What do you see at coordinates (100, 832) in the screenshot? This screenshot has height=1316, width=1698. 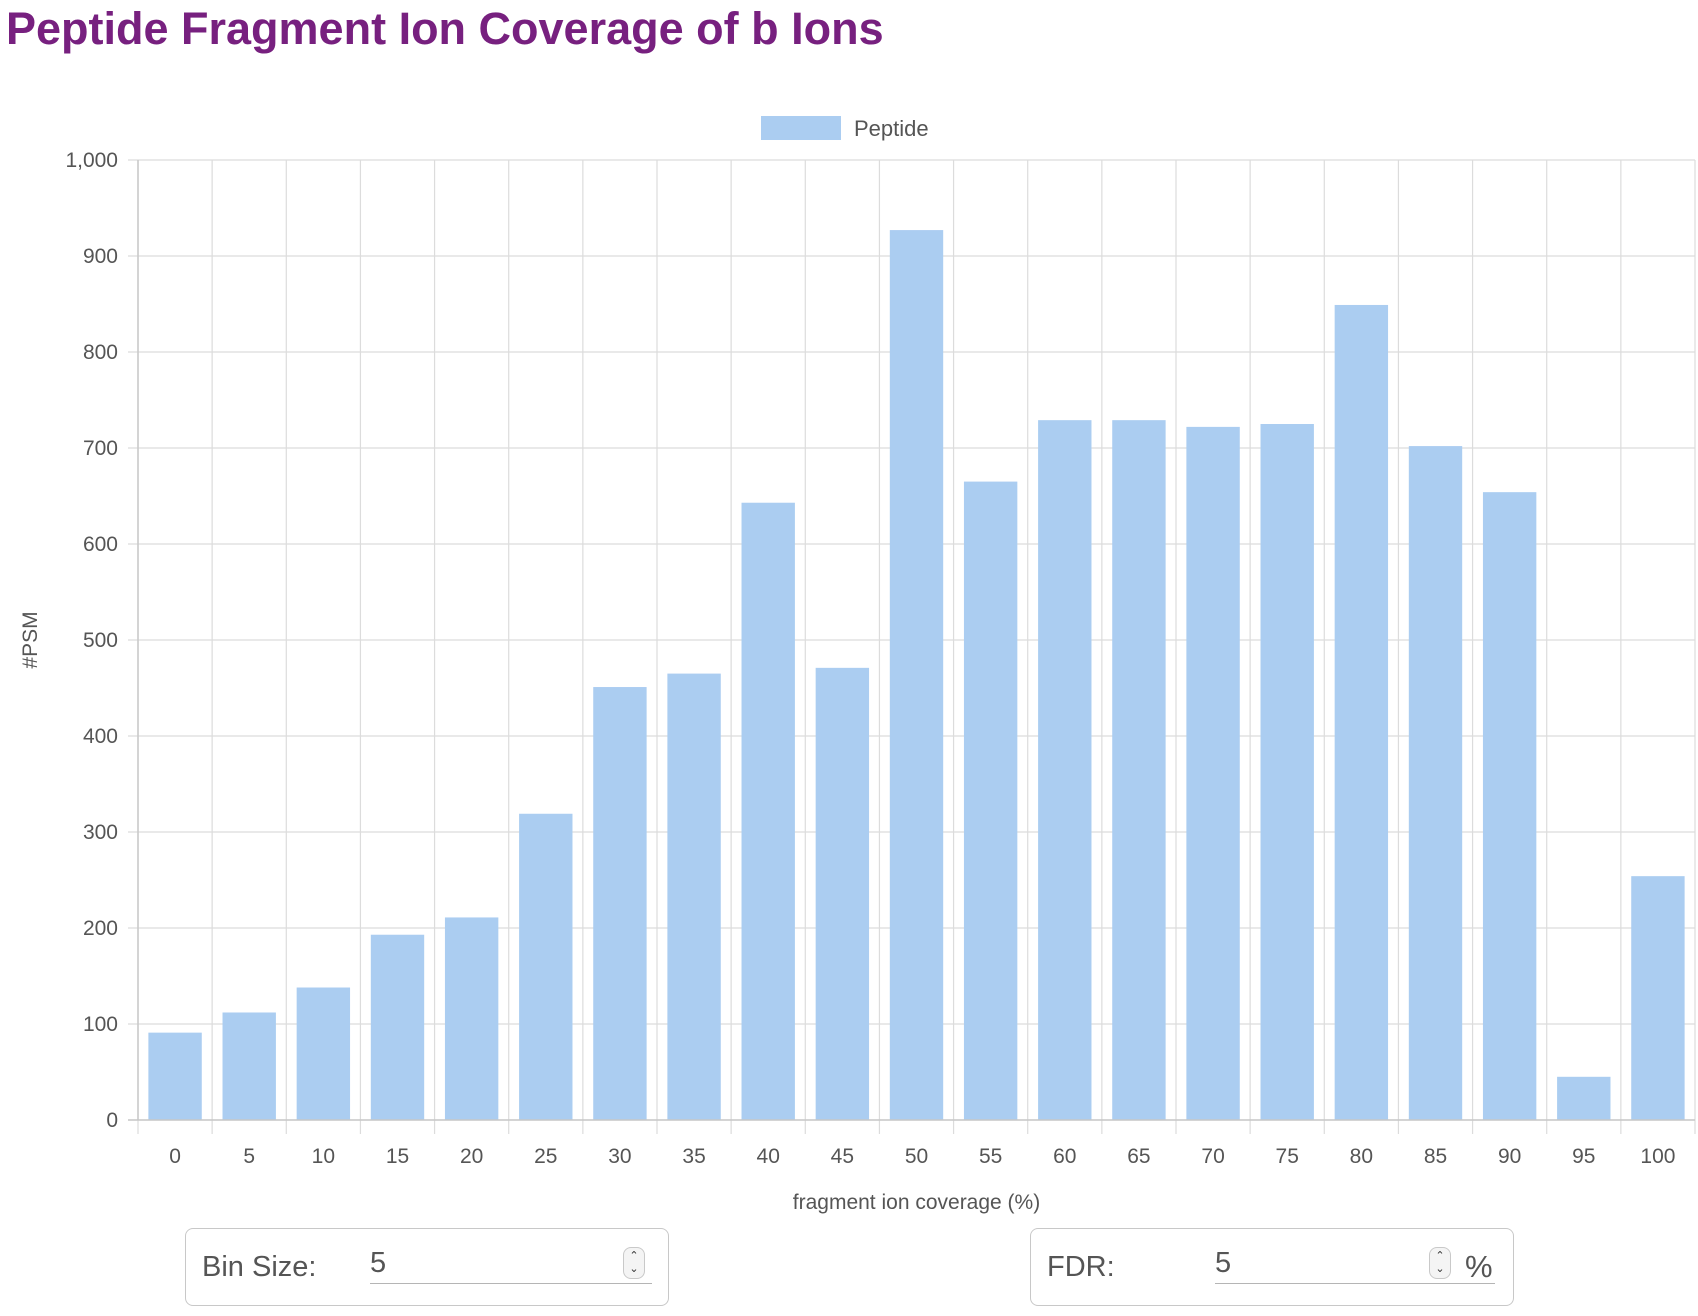 I see `y-tick-label: 300` at bounding box center [100, 832].